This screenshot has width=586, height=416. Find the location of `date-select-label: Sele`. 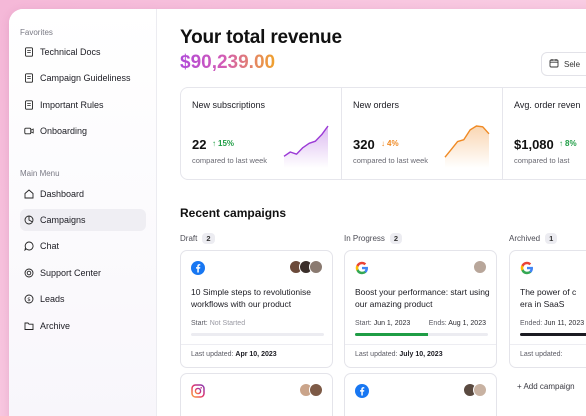

date-select-label: Sele is located at coordinates (572, 64).